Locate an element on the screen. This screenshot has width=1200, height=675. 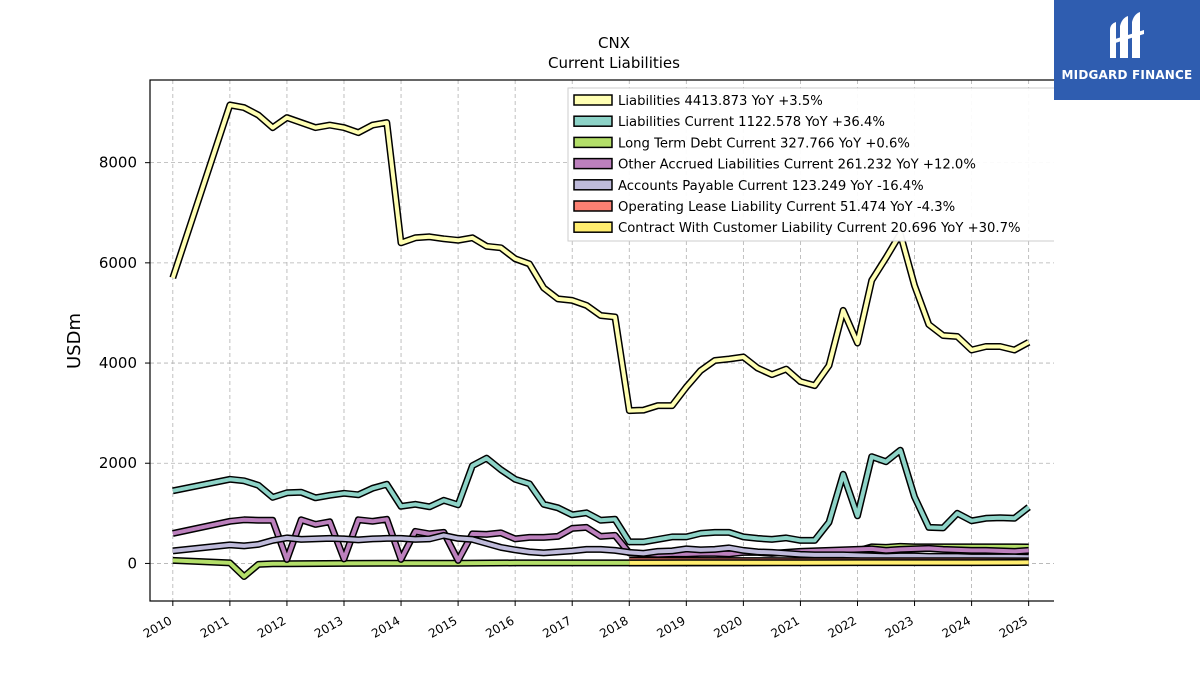
x-tick-label: 2019 is located at coordinates (670, 626).